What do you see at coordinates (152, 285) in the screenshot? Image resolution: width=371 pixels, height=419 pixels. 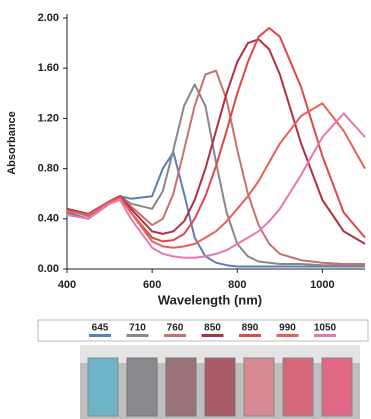 I see `x-tick-label: 600` at bounding box center [152, 285].